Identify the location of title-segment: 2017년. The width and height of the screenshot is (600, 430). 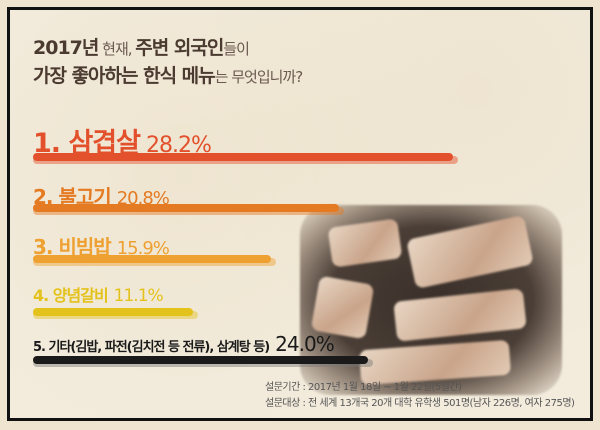
(66, 48).